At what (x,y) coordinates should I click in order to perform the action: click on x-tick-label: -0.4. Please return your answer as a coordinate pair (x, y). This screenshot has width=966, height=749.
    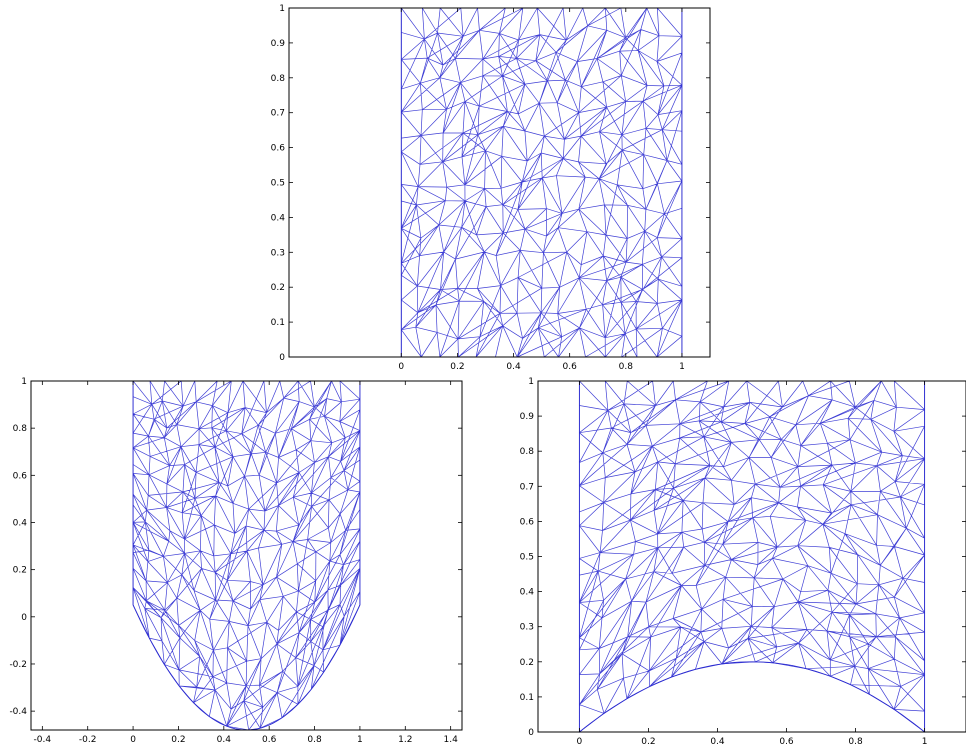
    Looking at the image, I should click on (43, 740).